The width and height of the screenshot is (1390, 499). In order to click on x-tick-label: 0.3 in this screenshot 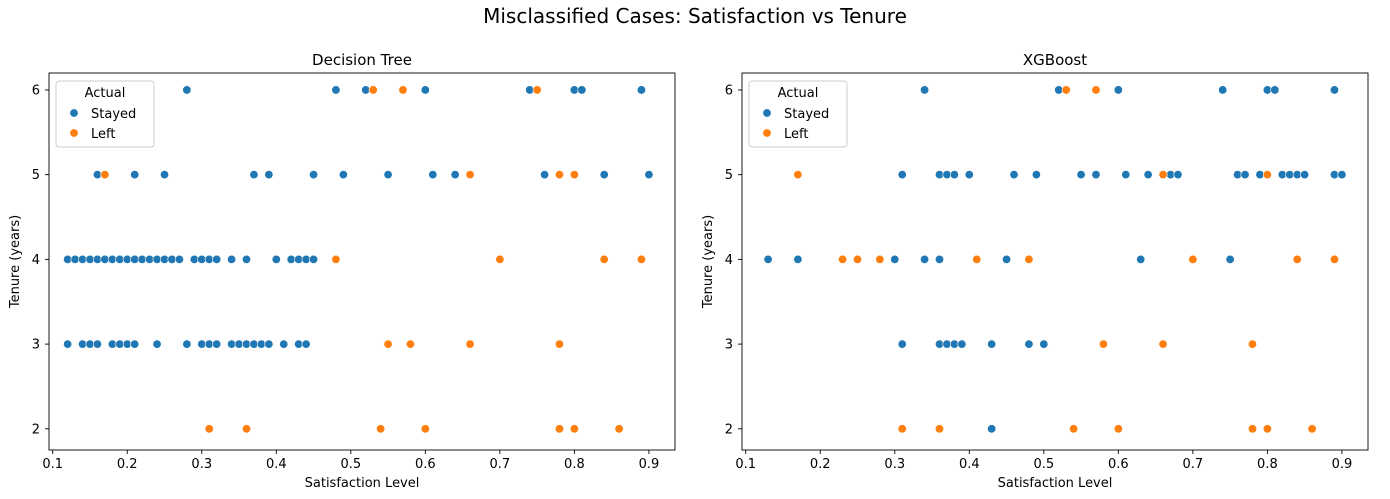, I will do `click(894, 464)`.